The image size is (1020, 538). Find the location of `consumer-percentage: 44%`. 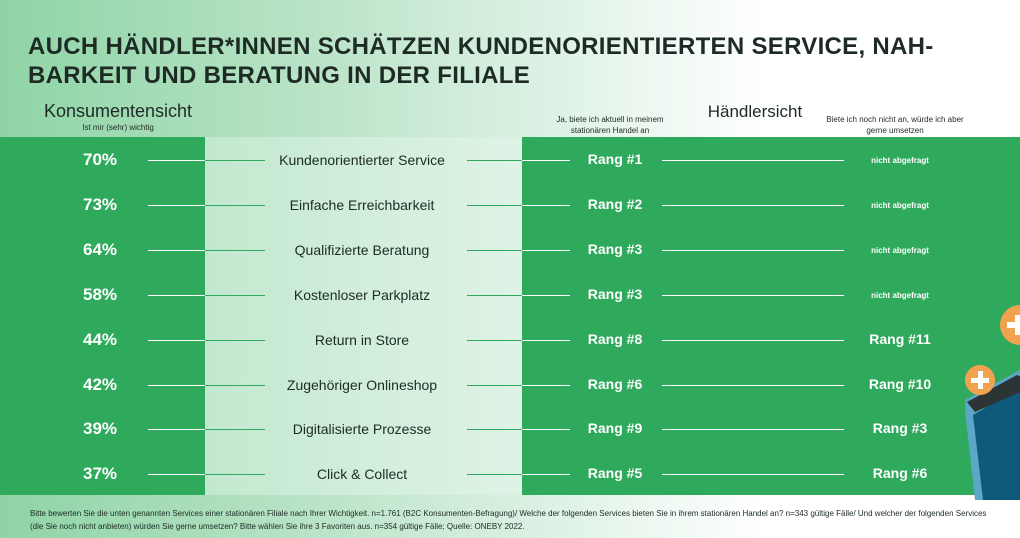

consumer-percentage: 44% is located at coordinates (100, 339).